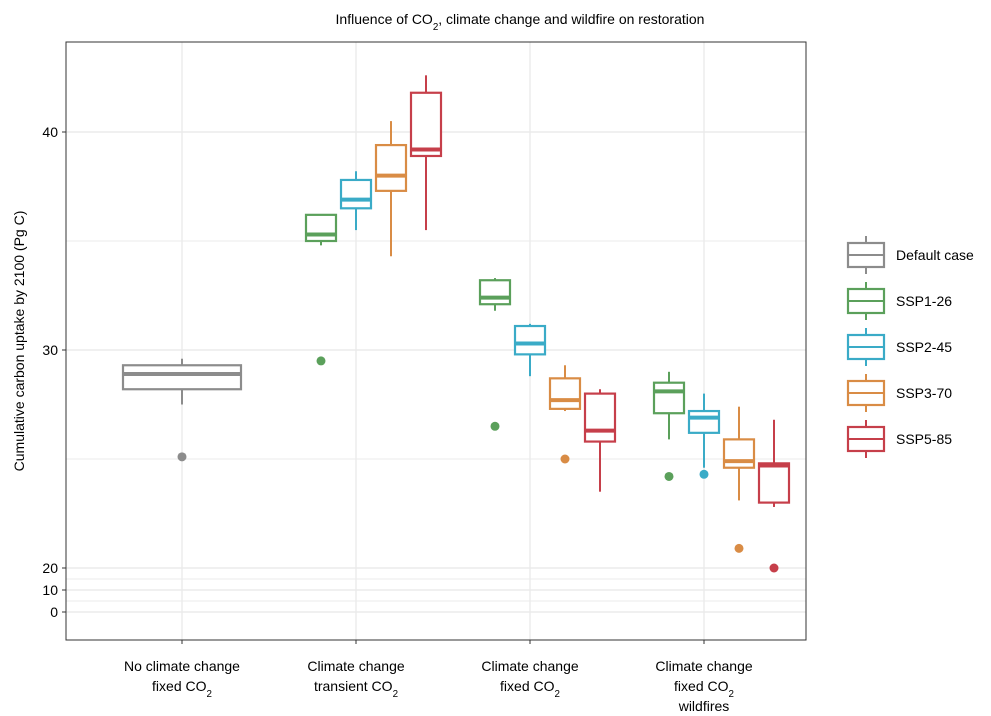  What do you see at coordinates (54, 372) in the screenshot?
I see `y-axis: 0 10 20 30 40` at bounding box center [54, 372].